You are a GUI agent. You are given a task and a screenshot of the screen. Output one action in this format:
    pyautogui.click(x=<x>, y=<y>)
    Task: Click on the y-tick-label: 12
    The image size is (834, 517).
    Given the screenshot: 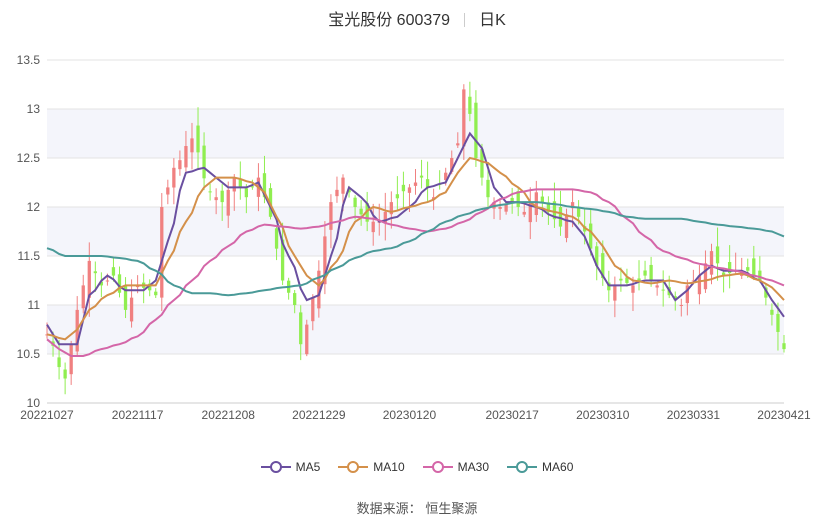 What is the action you would take?
    pyautogui.click(x=34, y=207)
    